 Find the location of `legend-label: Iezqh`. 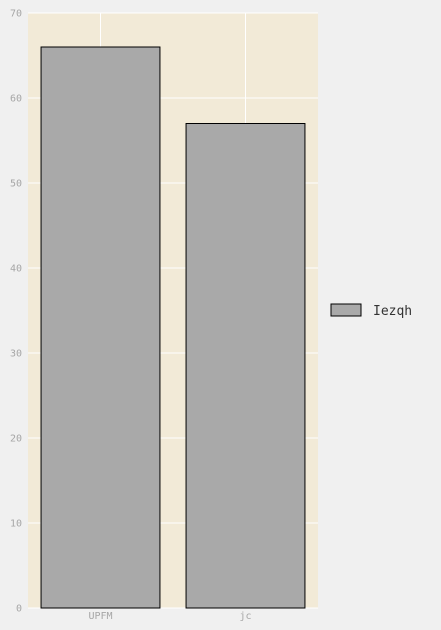

legend-label: Iezqh is located at coordinates (392, 311).